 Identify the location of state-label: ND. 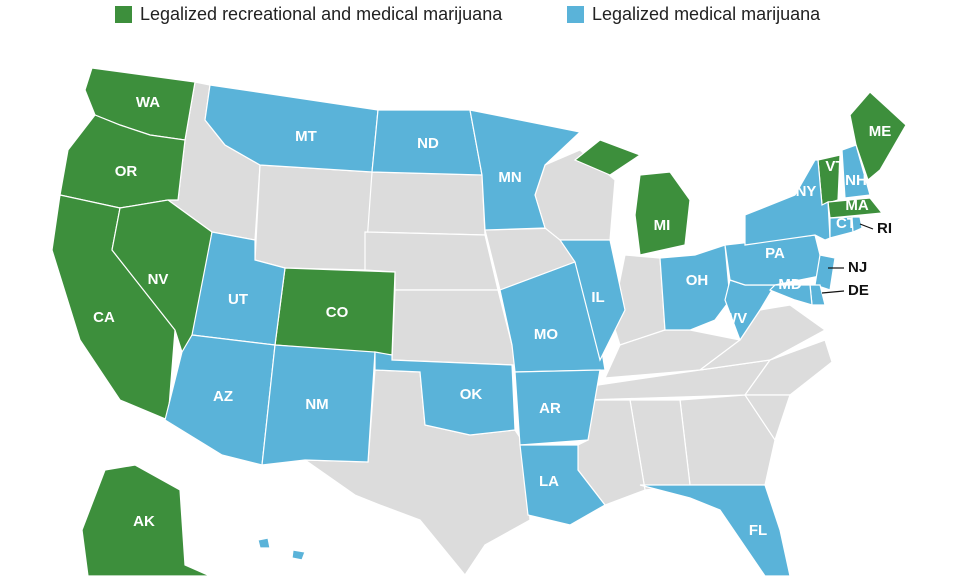
(428, 143).